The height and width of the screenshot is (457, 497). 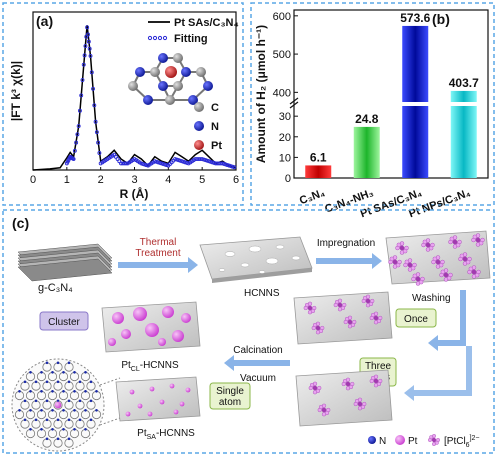 What do you see at coordinates (166, 434) in the screenshot?
I see `ptsa-hcnns-label: PtSA-HCNNS` at bounding box center [166, 434].